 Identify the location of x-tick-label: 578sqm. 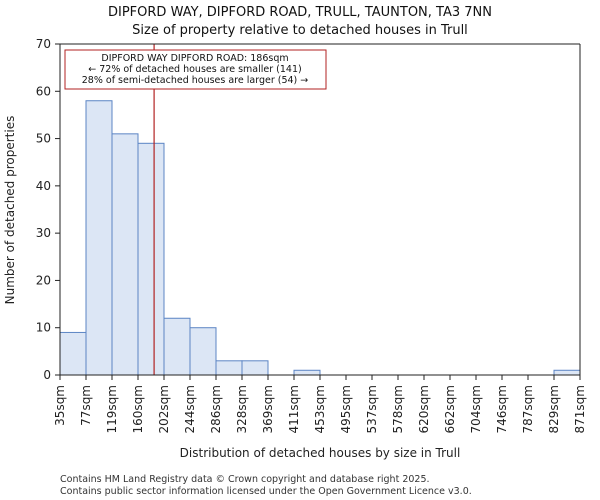
(398, 409).